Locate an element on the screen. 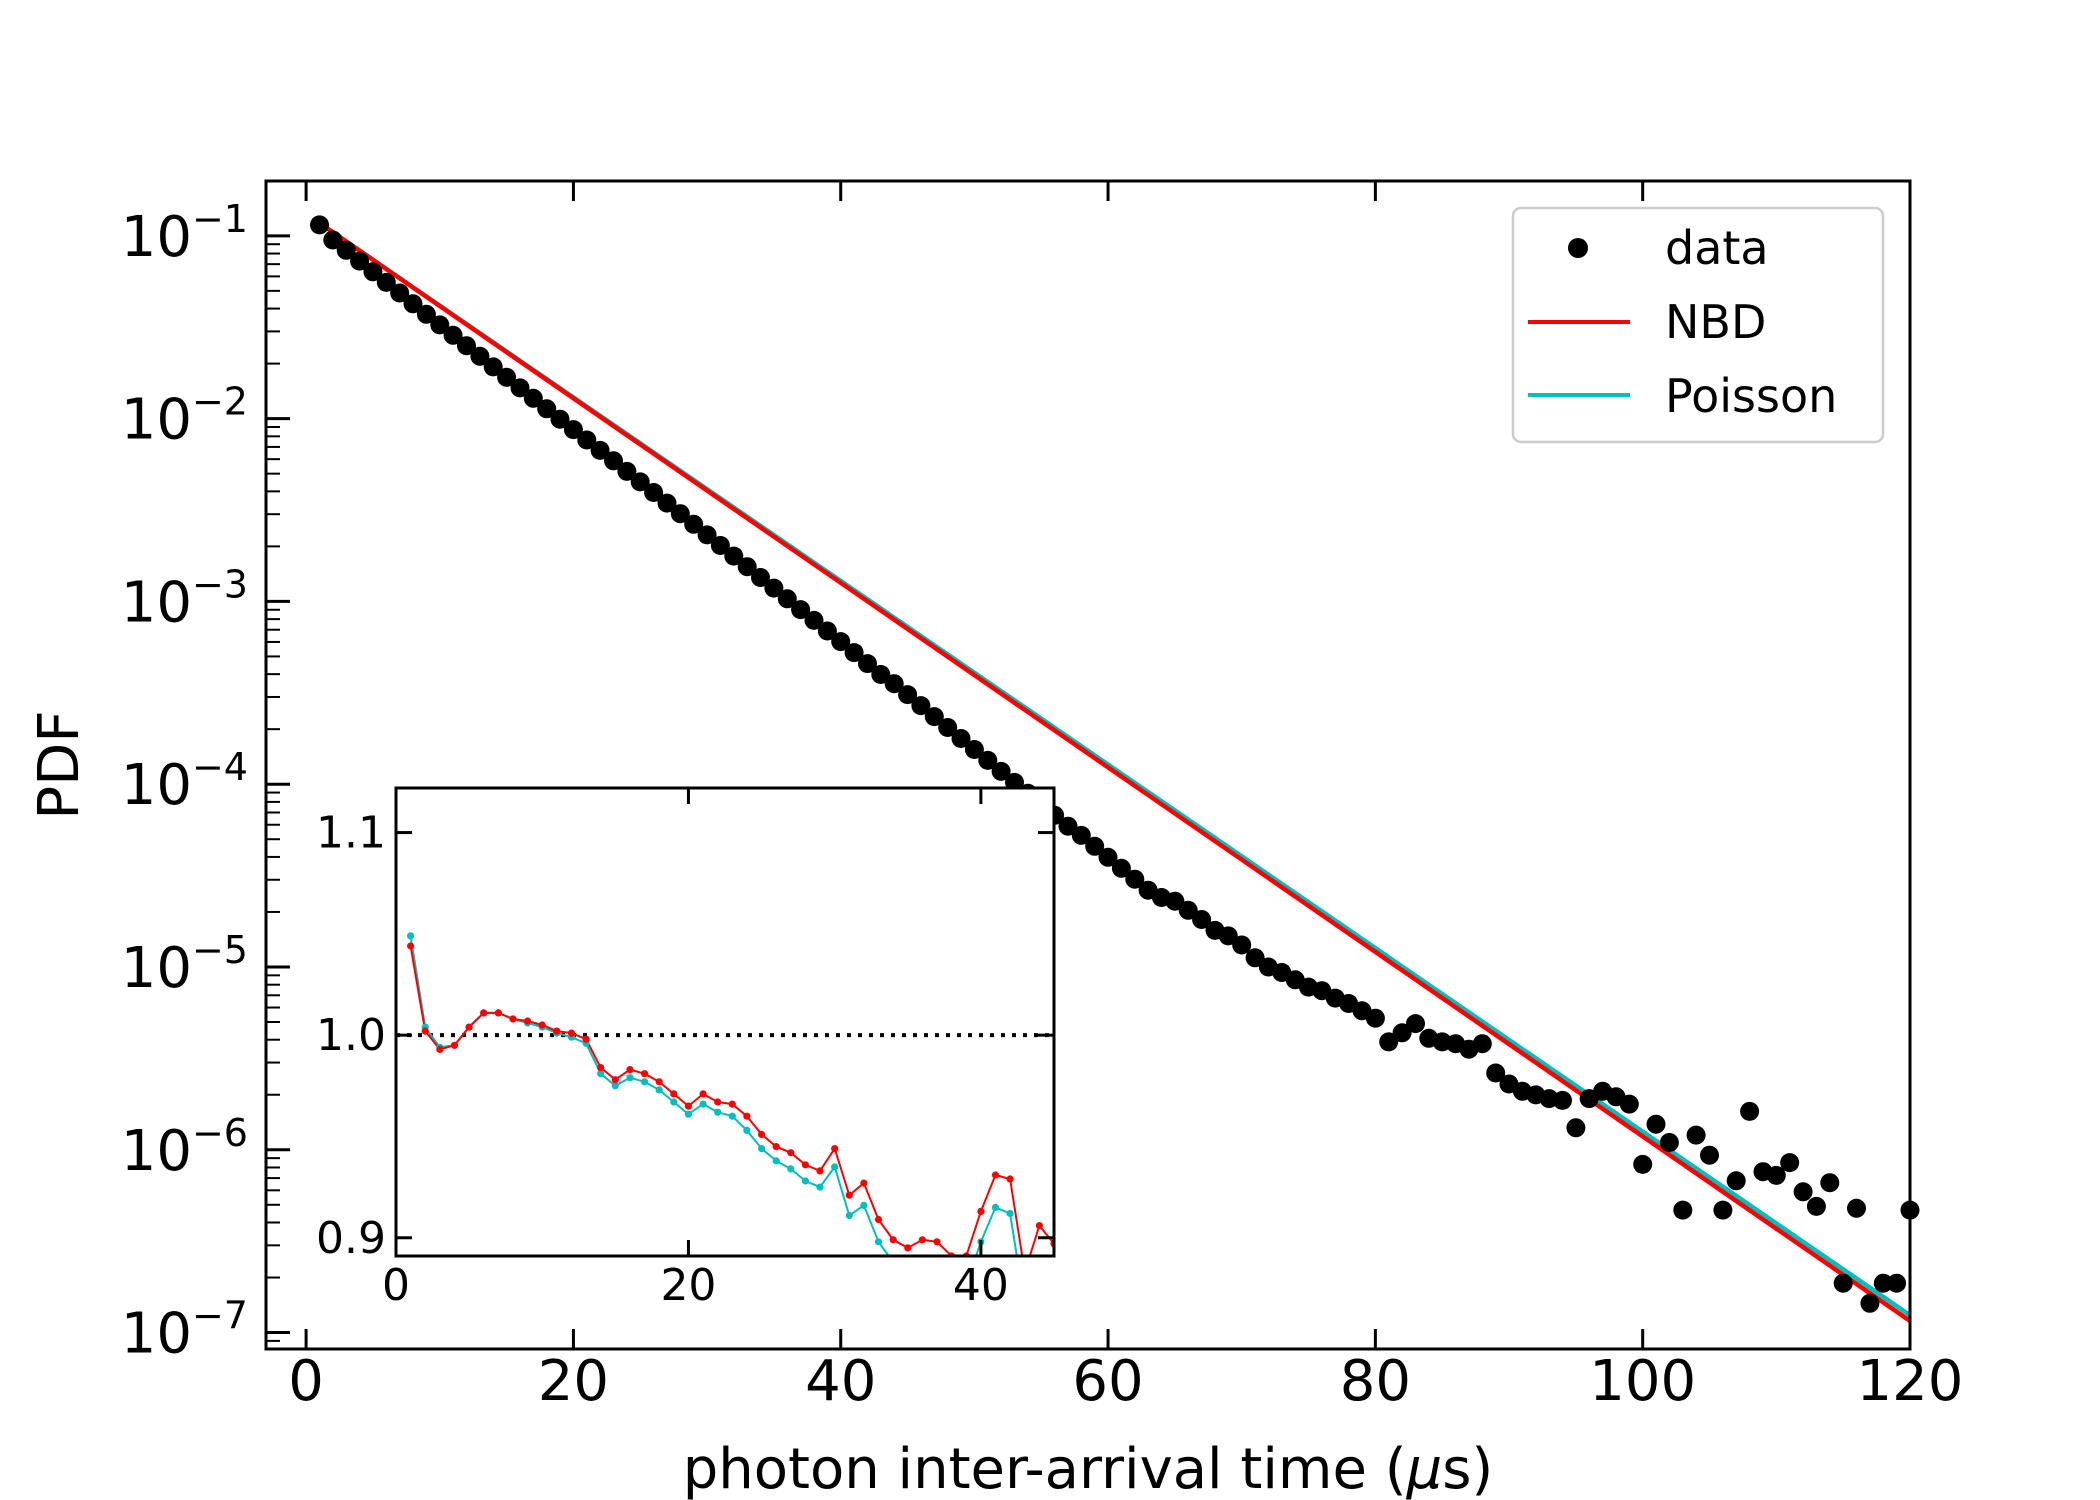  inset-data-points is located at coordinates (732, 1121).